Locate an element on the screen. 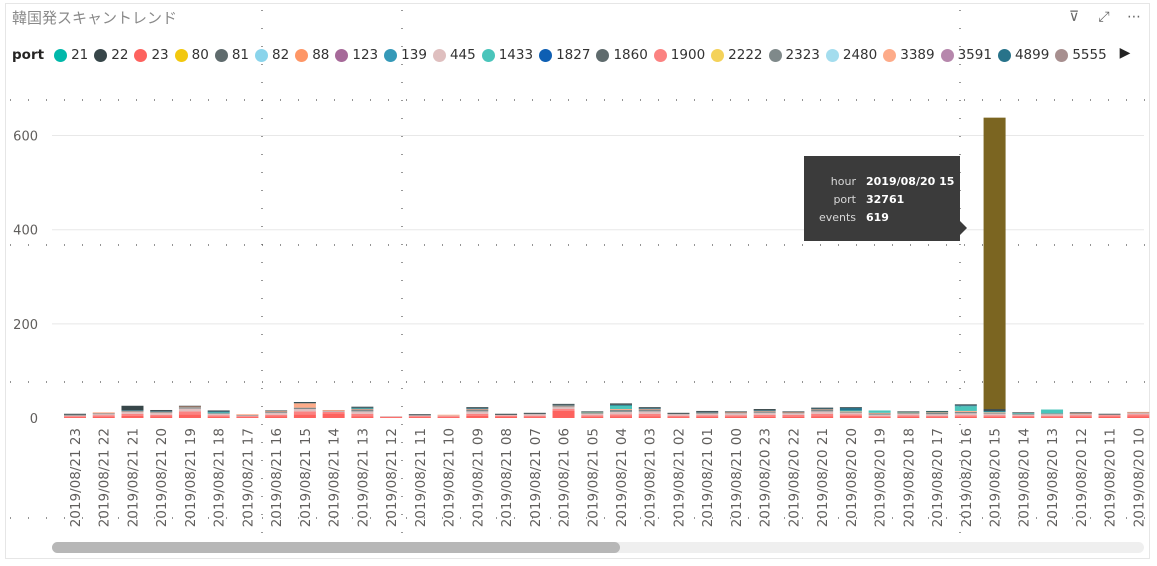  legend-item: 80 is located at coordinates (191, 55).